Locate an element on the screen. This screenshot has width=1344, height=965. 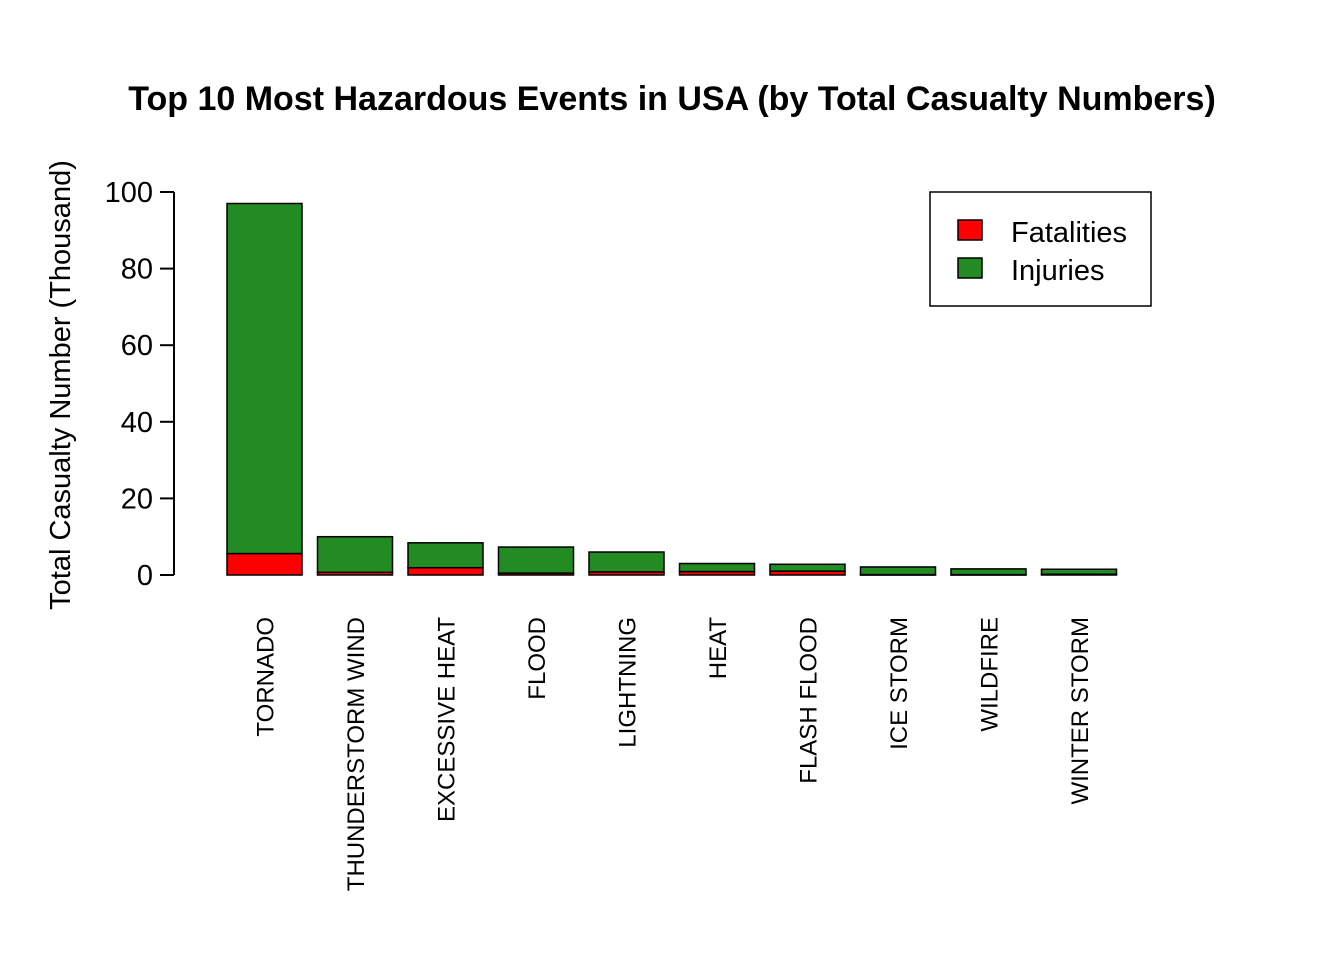
legend-label: Fatalities is located at coordinates (1069, 233).